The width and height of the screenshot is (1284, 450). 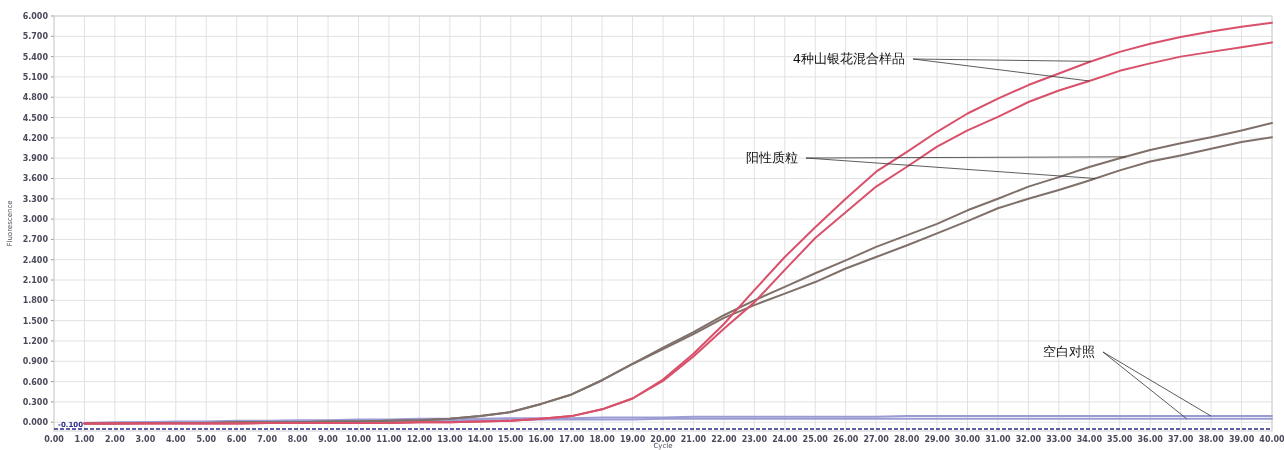 What do you see at coordinates (1120, 439) in the screenshot?
I see `x-tick-label: 35.00` at bounding box center [1120, 439].